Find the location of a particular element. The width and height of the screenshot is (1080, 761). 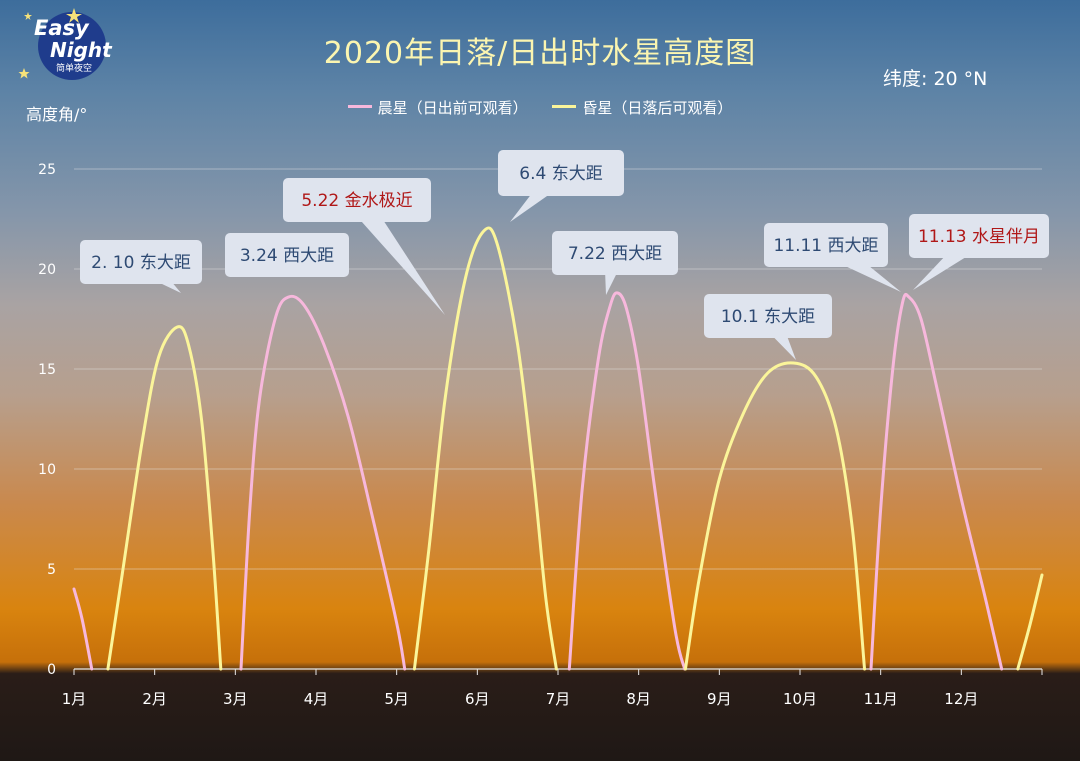

callout-label: 11.11 西大距 is located at coordinates (825, 246).